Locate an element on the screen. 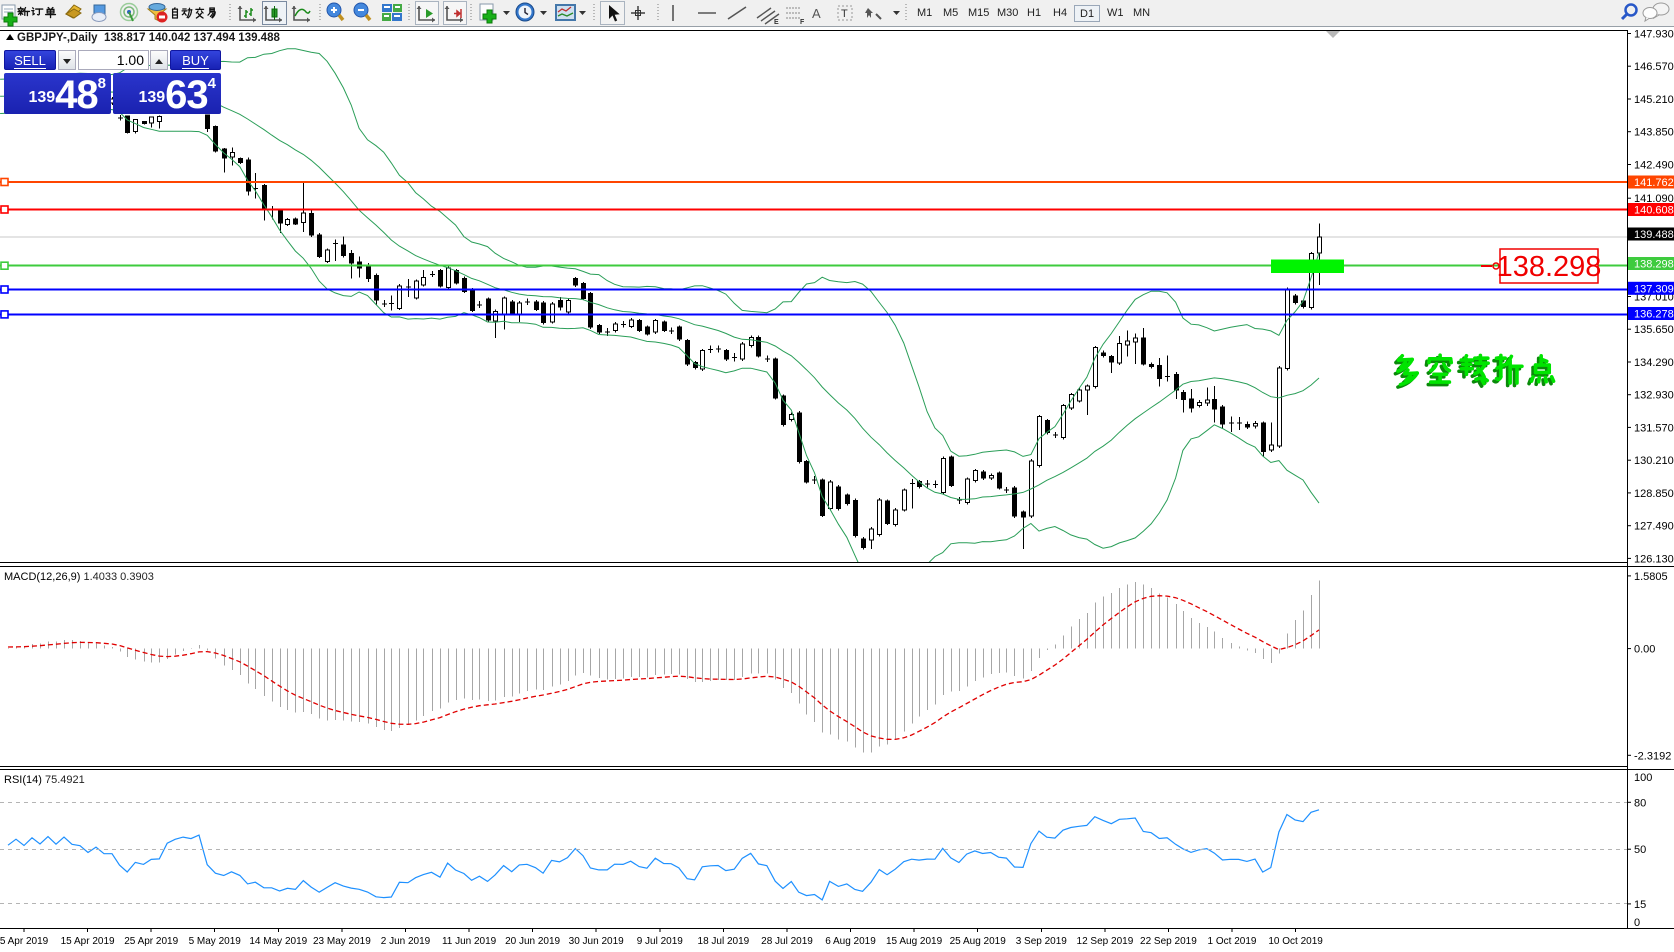  svg-text: 9 Jul 2019 is located at coordinates (660, 941).